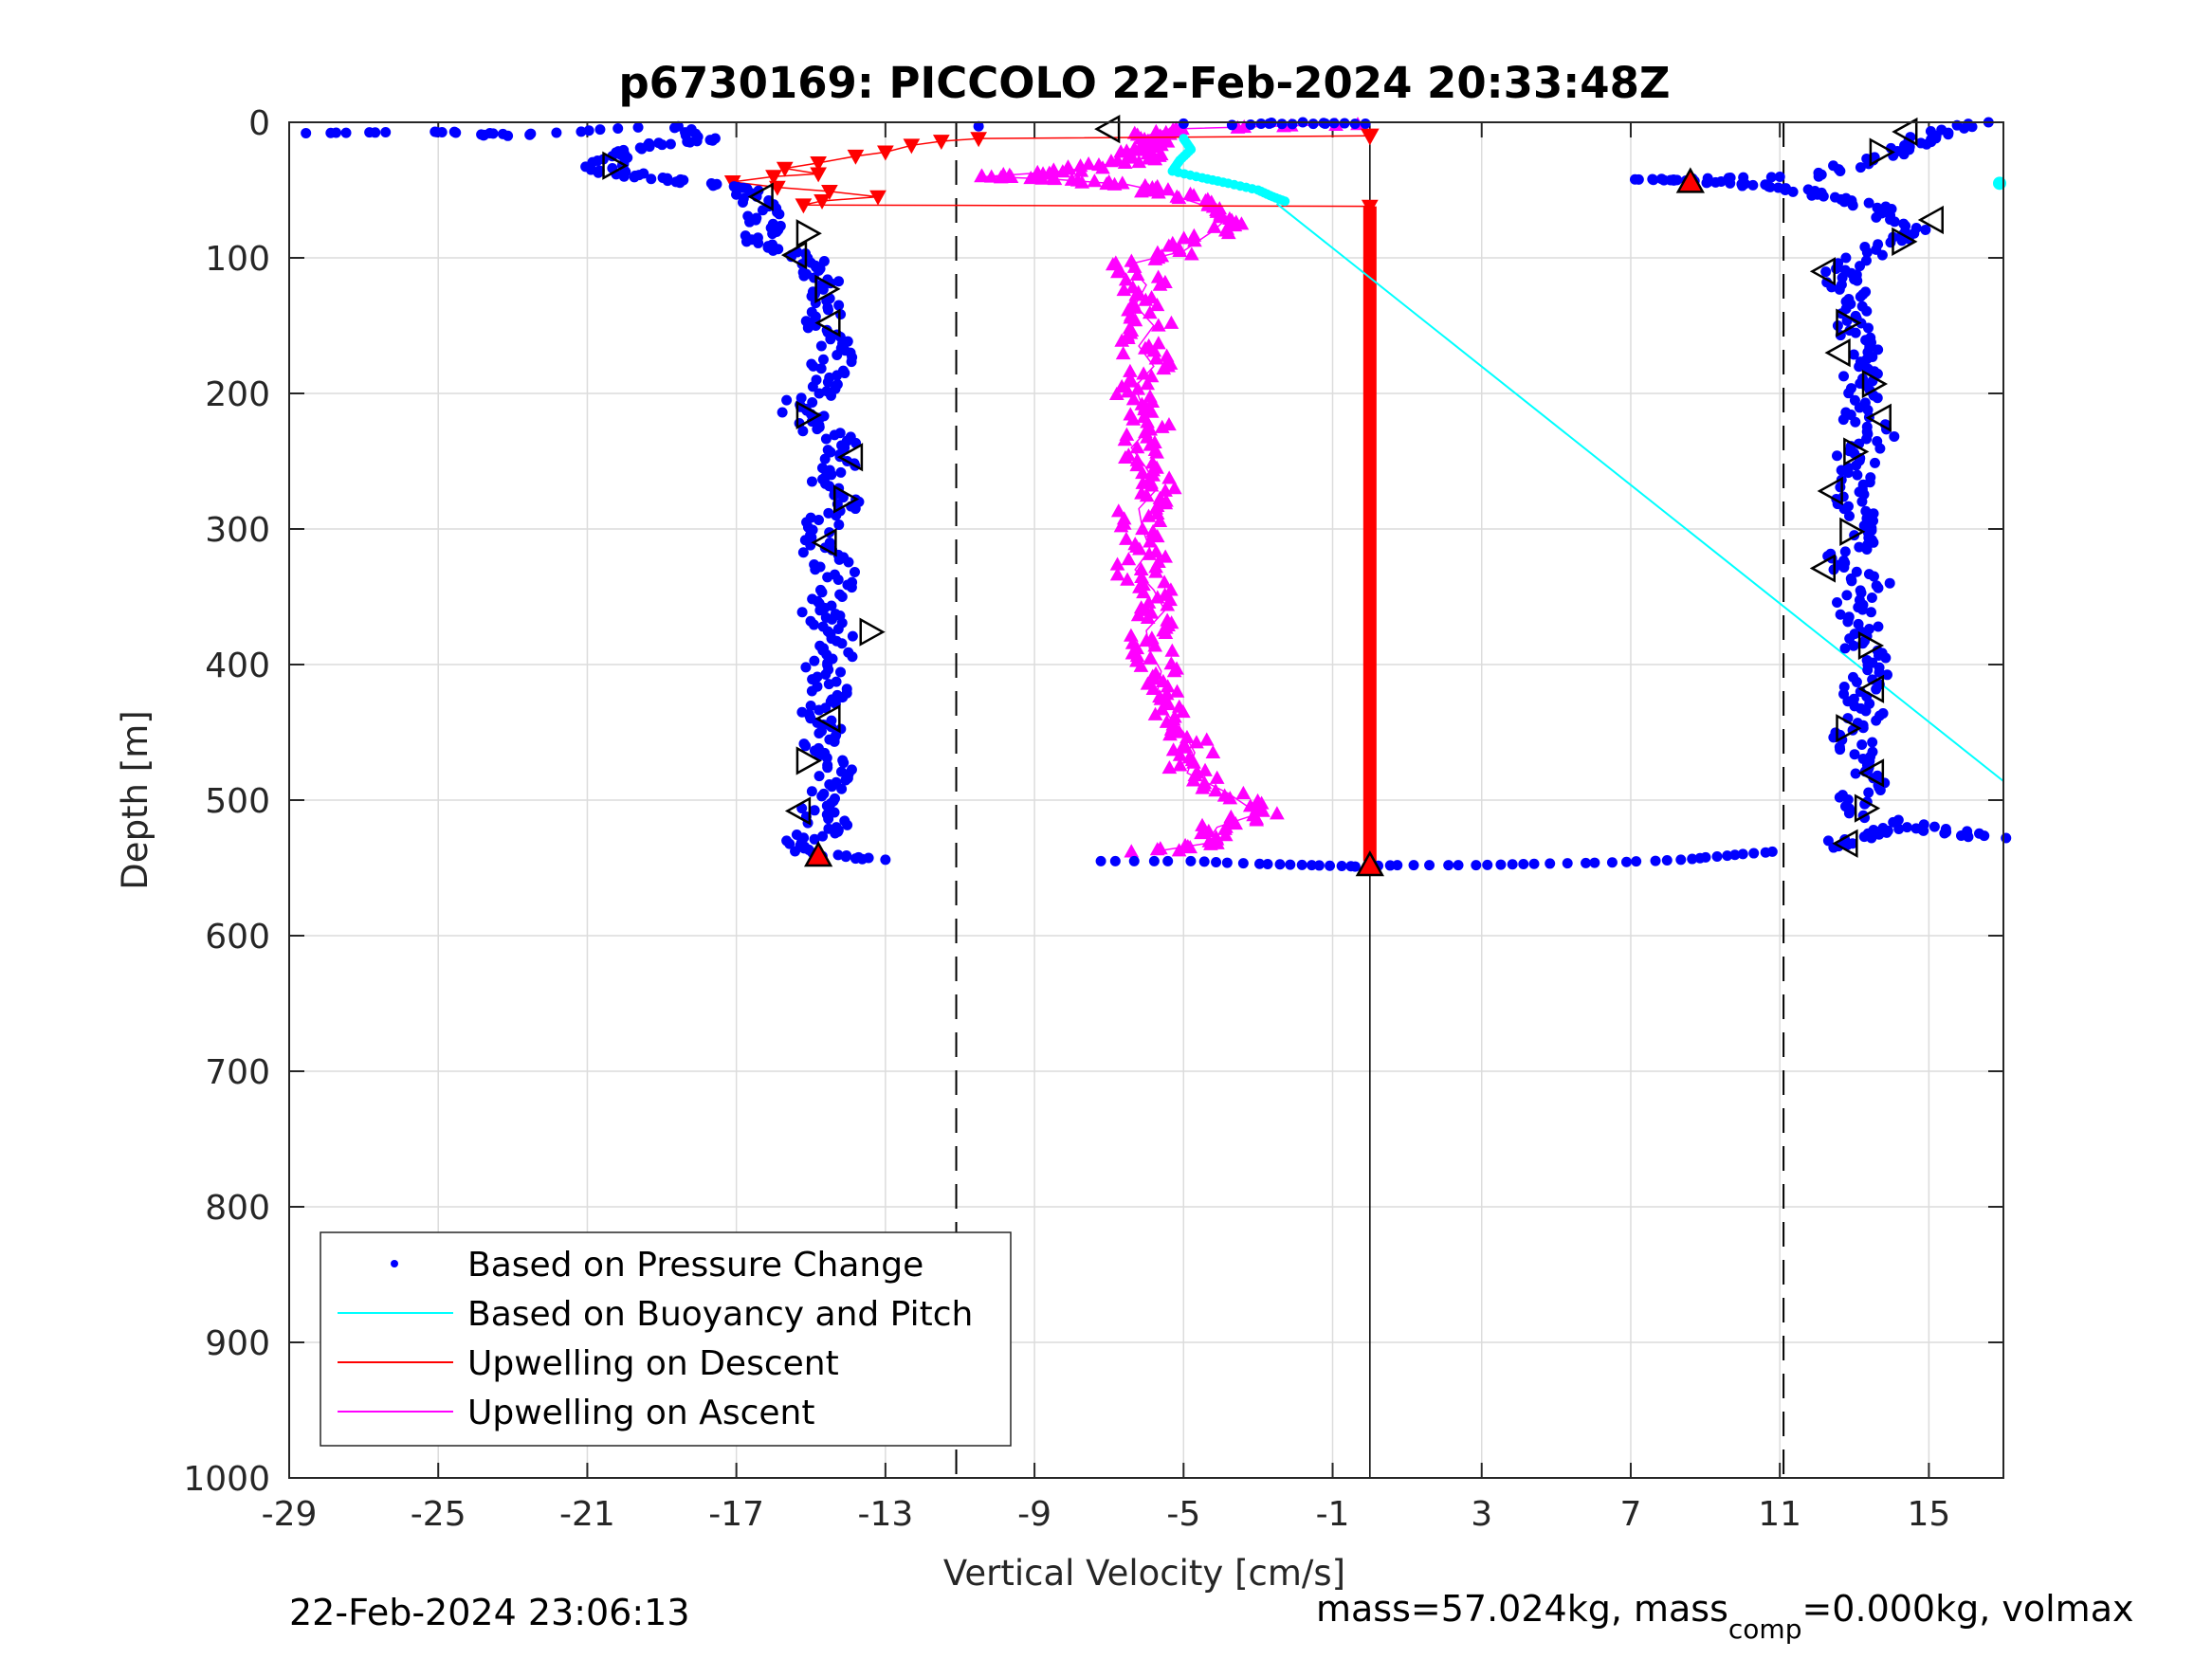  Describe the element at coordinates (237, 937) in the screenshot. I see `y-tick-label: 600` at that location.